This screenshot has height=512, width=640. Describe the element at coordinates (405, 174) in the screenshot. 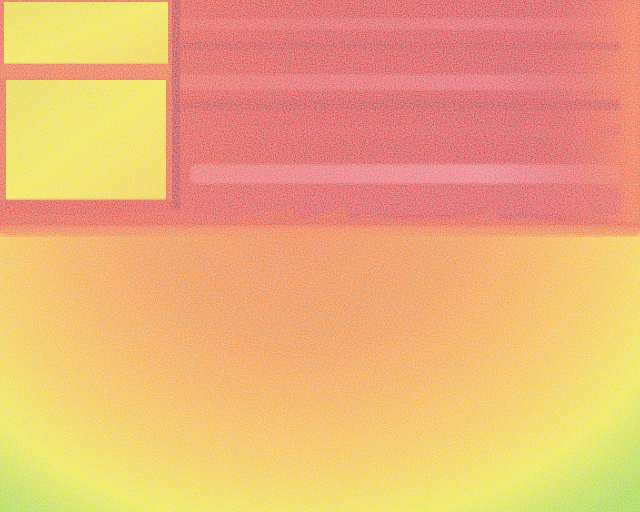

I see `bench-highlight` at that location.